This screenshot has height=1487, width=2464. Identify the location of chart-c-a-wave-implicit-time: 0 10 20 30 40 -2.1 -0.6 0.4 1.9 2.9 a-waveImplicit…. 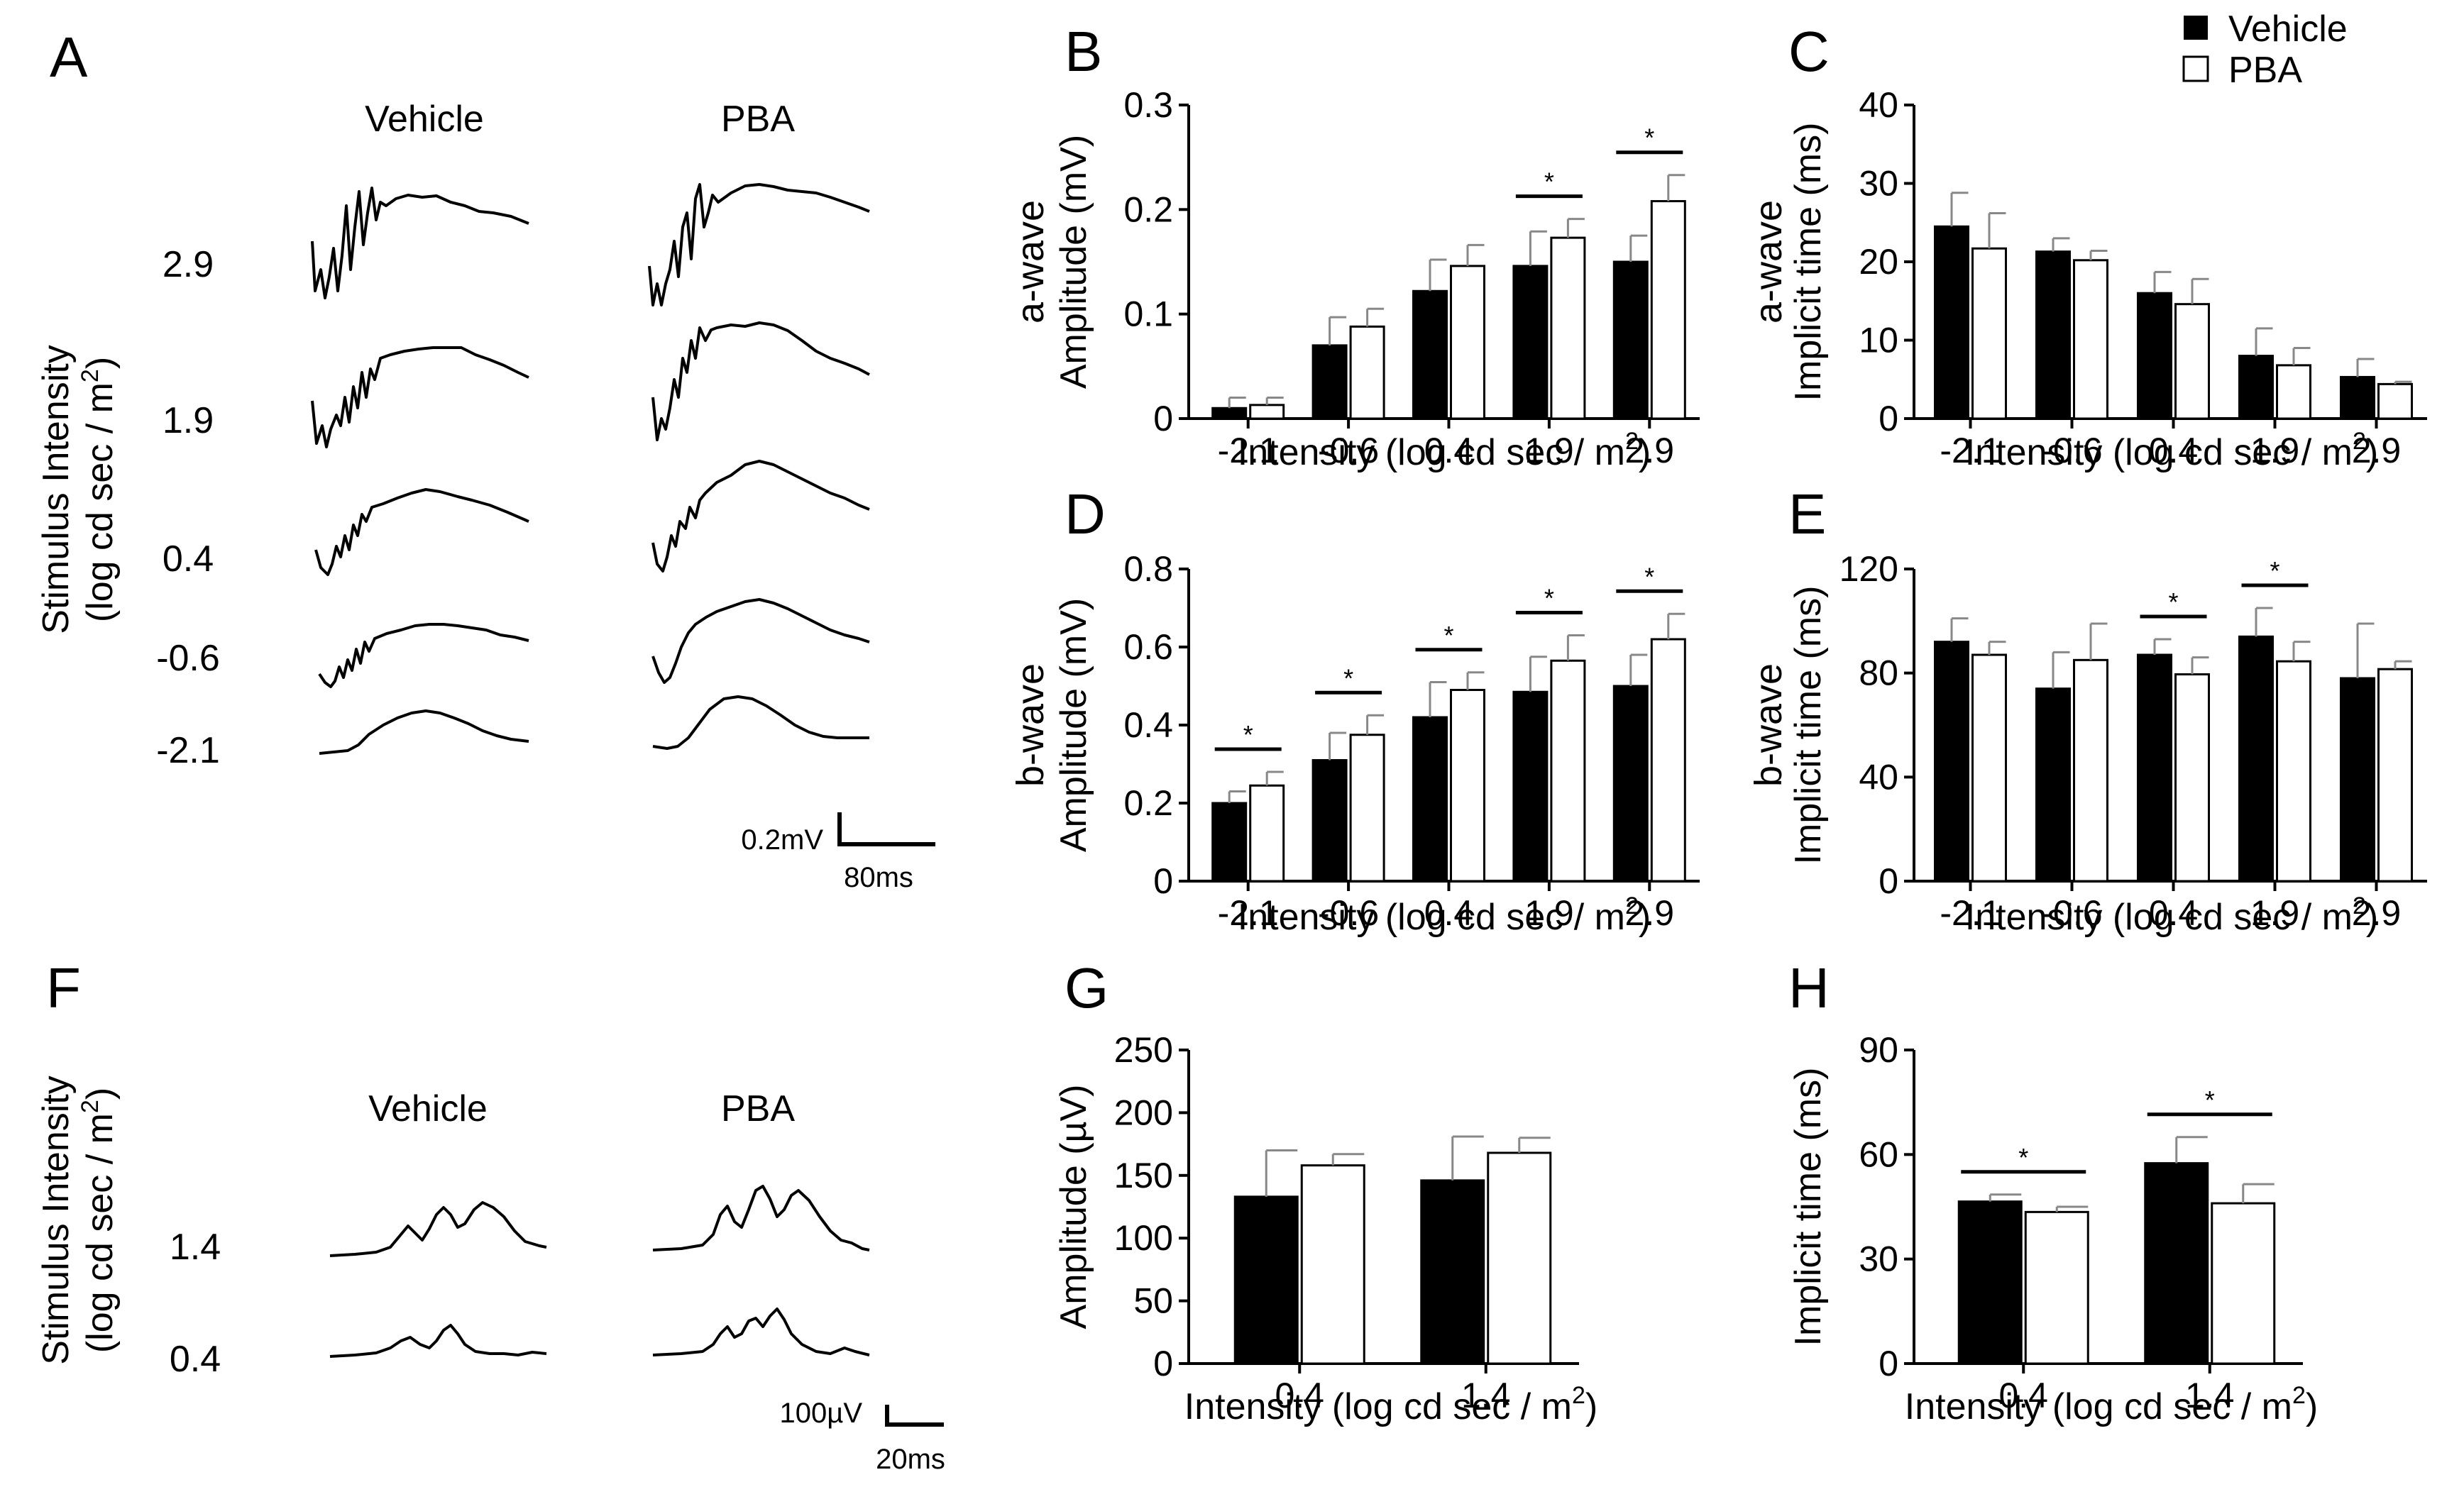
(2087, 279).